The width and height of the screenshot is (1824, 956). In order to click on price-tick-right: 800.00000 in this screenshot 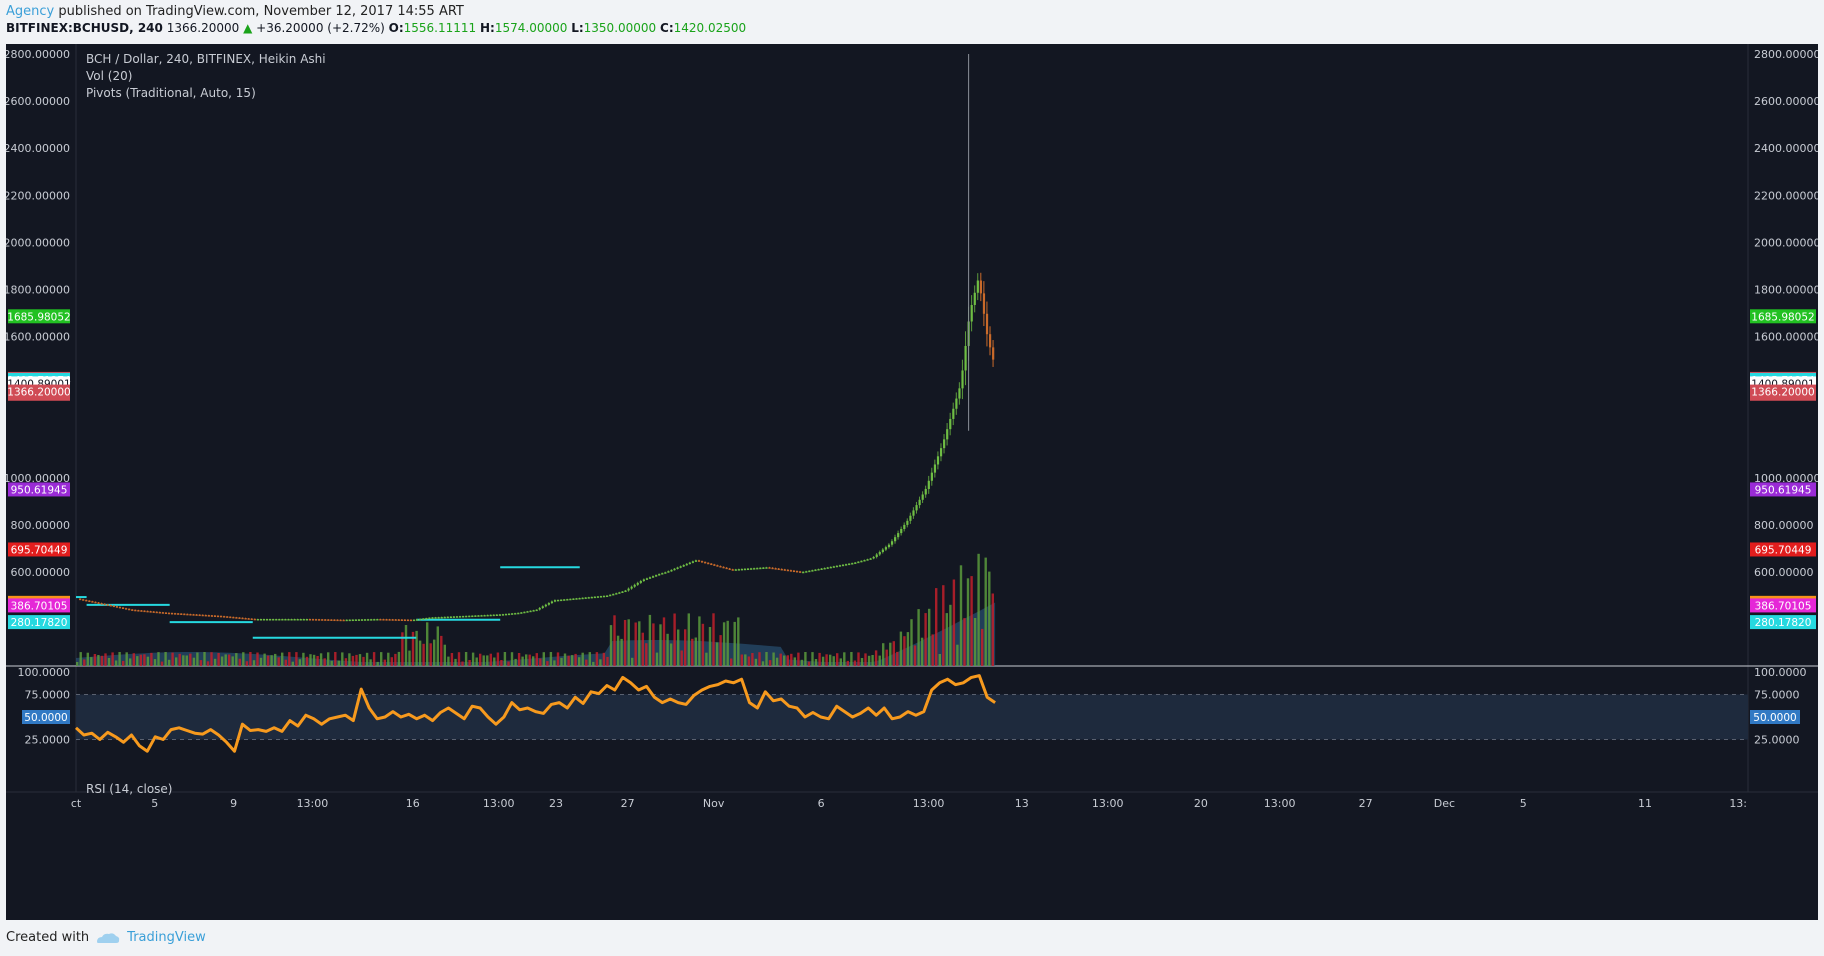, I will do `click(1784, 525)`.